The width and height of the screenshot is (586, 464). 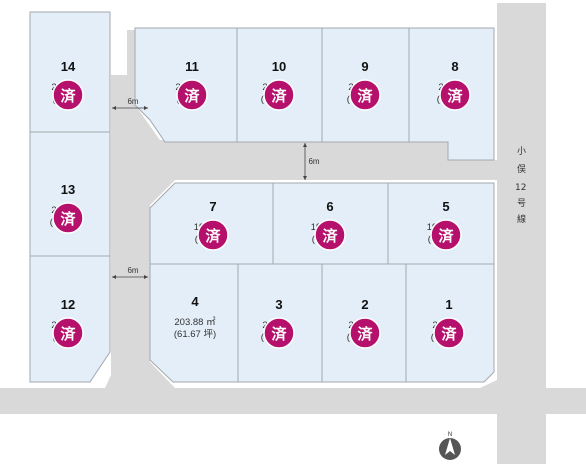 I want to click on road-width-upper-label: 6m, so click(x=132, y=101).